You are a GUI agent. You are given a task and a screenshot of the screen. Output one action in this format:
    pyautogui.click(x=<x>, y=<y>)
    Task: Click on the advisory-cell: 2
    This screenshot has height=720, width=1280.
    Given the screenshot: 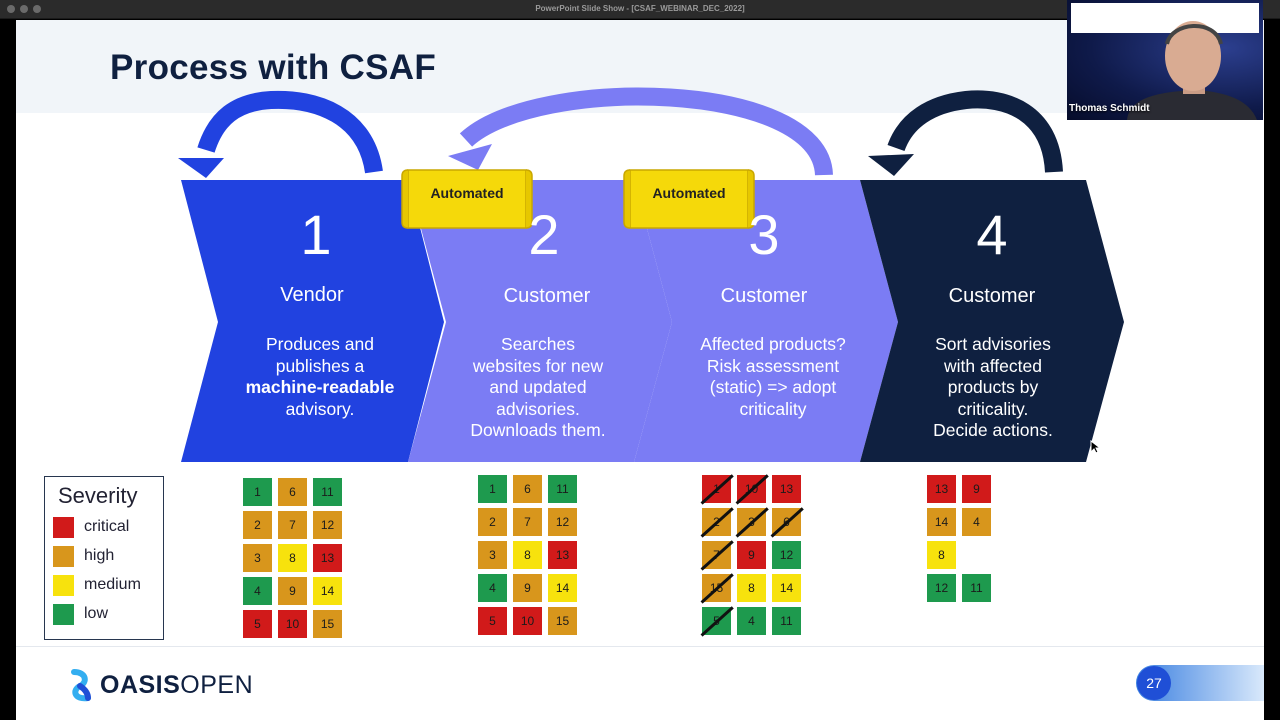 What is the action you would take?
    pyautogui.click(x=492, y=522)
    